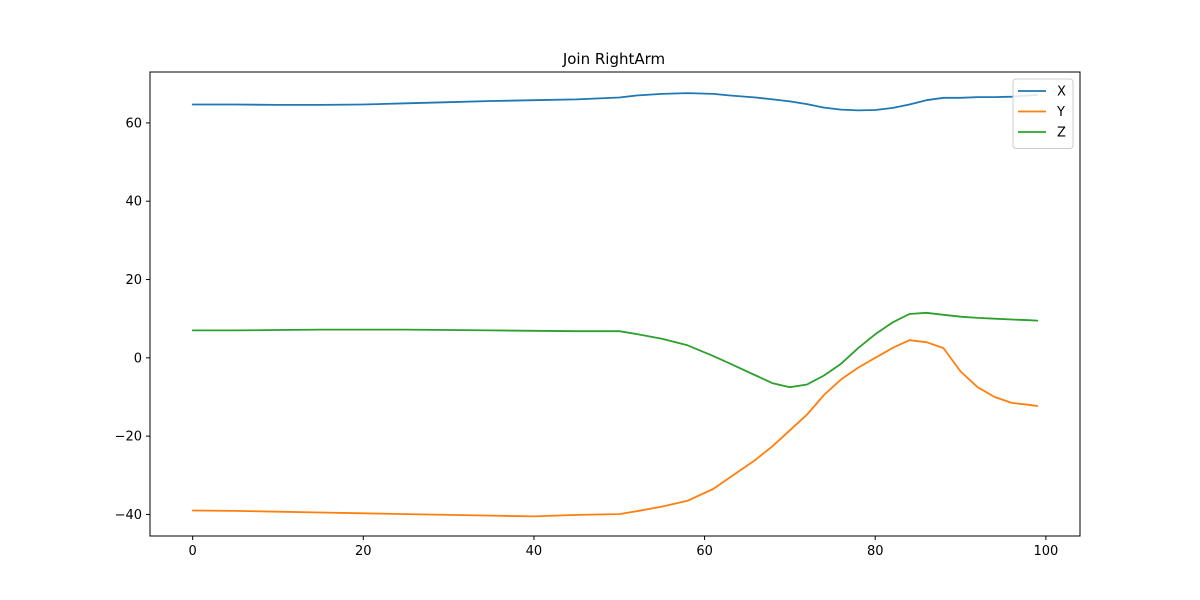  I want to click on legend: XYZ, so click(1043, 113).